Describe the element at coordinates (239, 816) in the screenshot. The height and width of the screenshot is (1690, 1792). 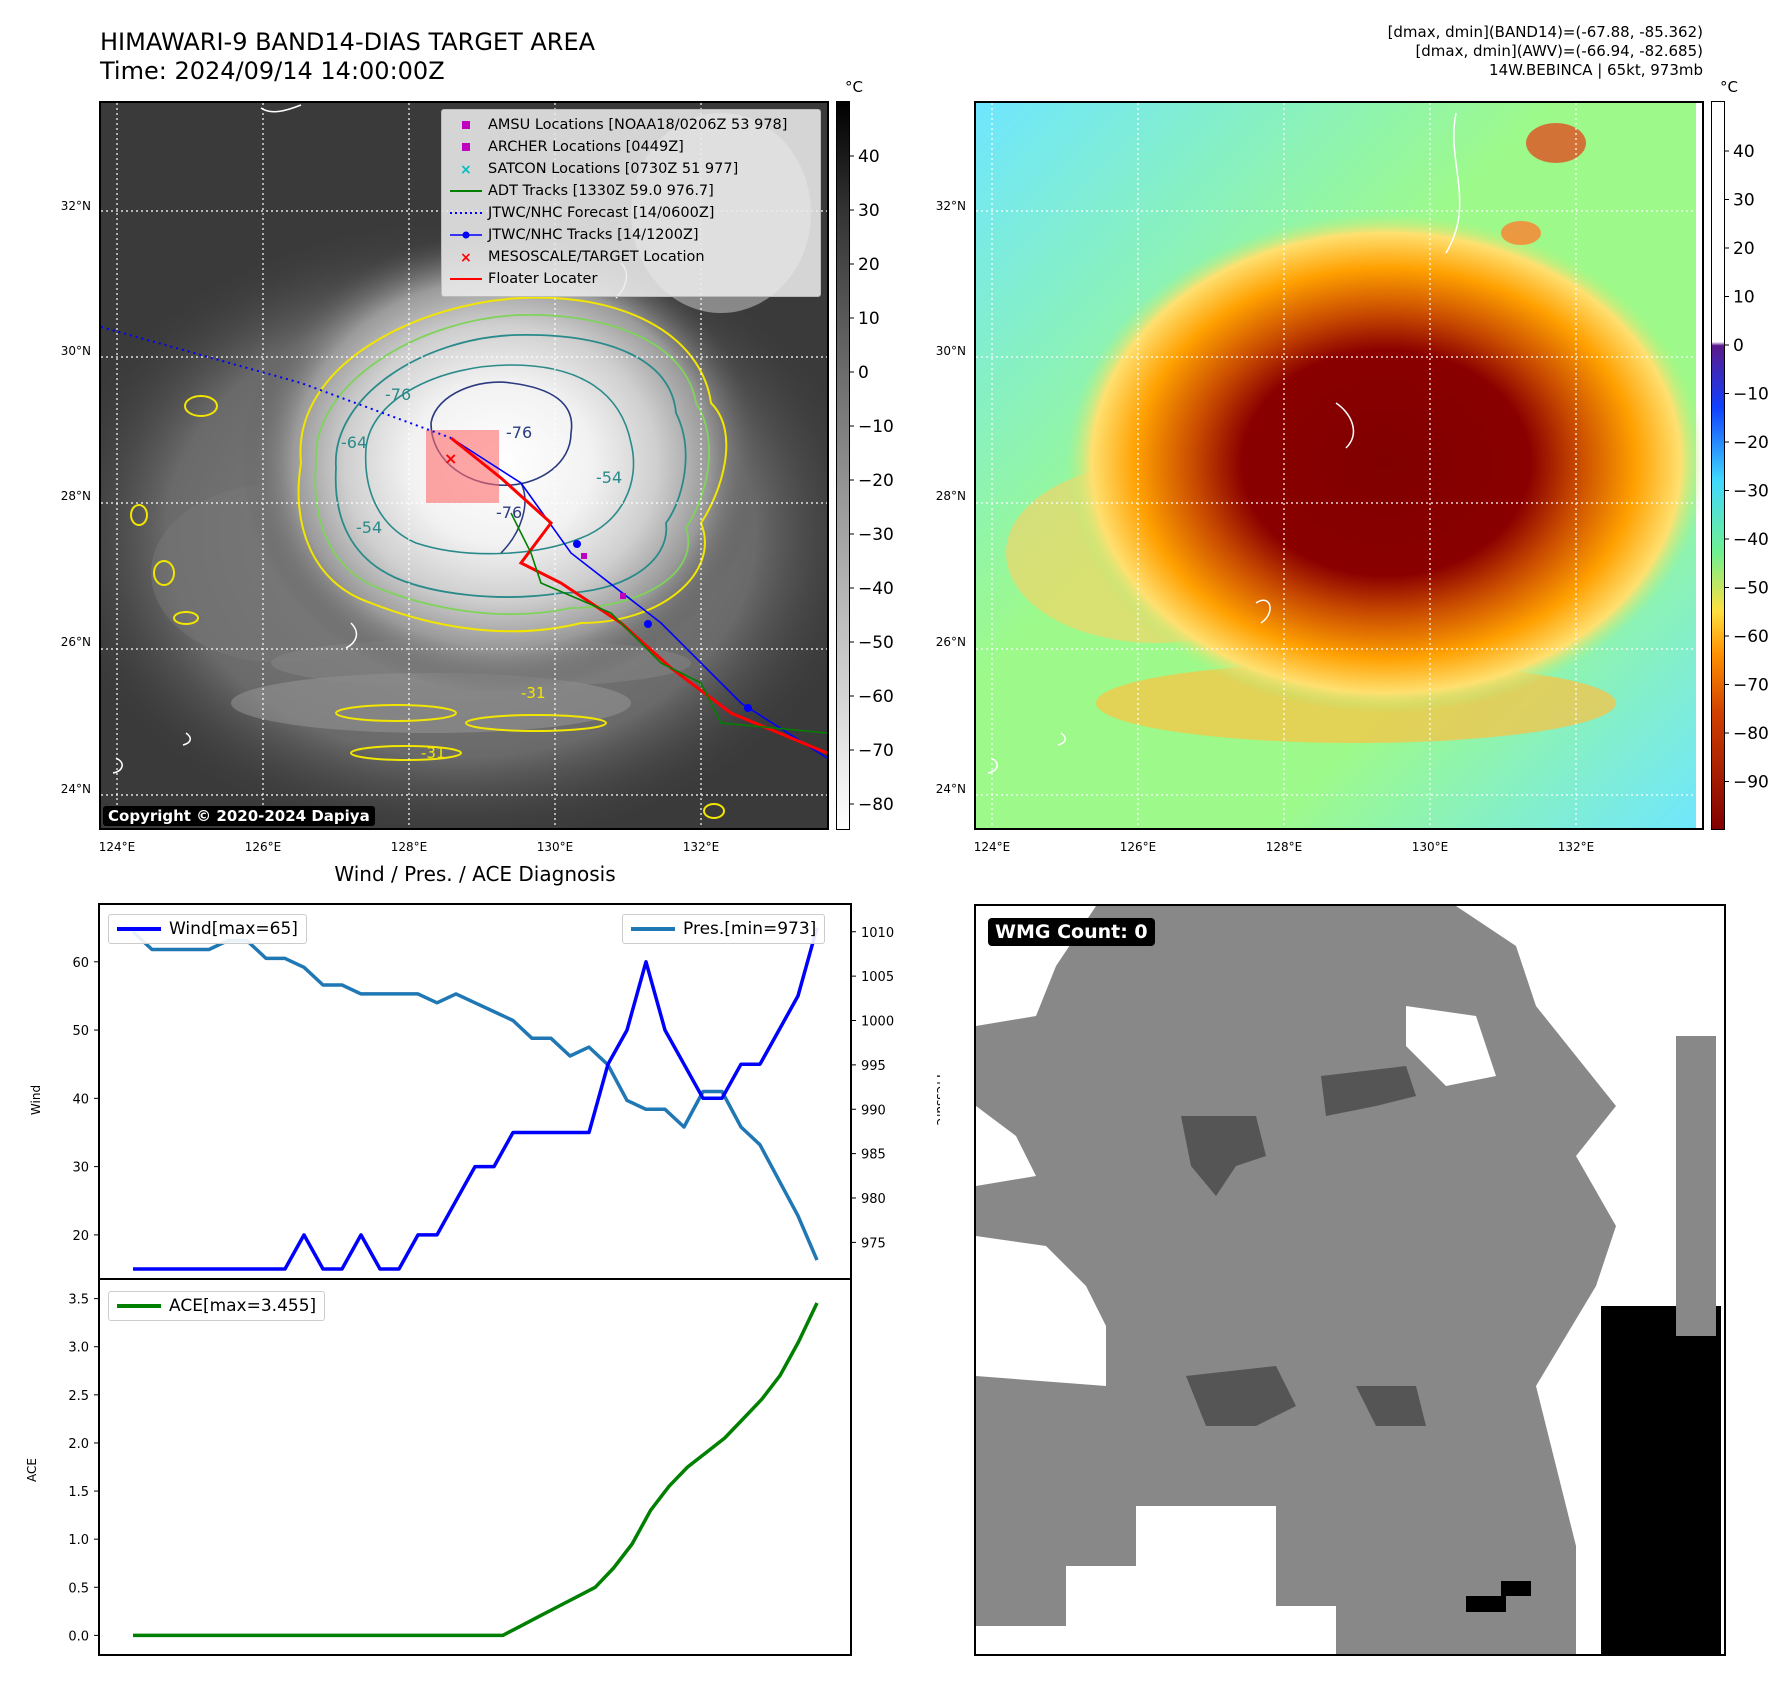
I see `copyright-label: Copyright © 2020-2024 Dapiya` at that location.